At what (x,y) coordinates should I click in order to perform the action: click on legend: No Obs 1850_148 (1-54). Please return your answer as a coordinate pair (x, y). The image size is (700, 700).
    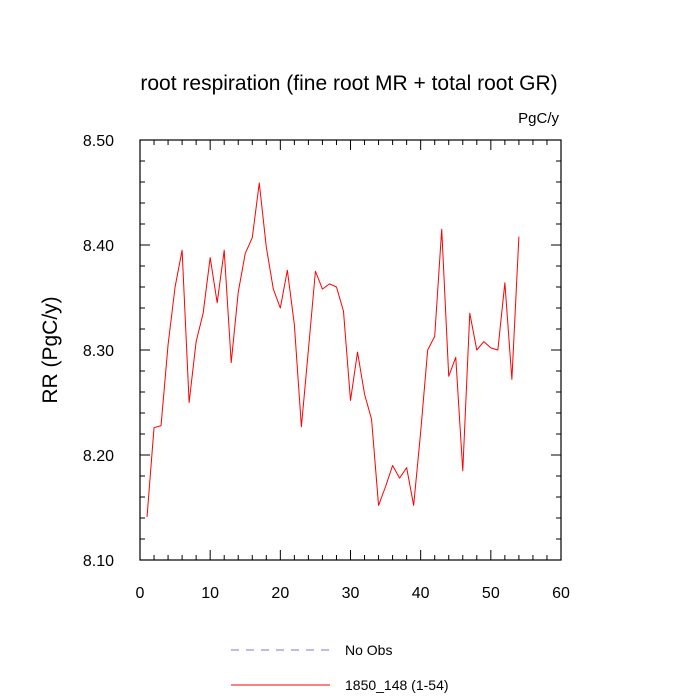
    Looking at the image, I should click on (340, 667).